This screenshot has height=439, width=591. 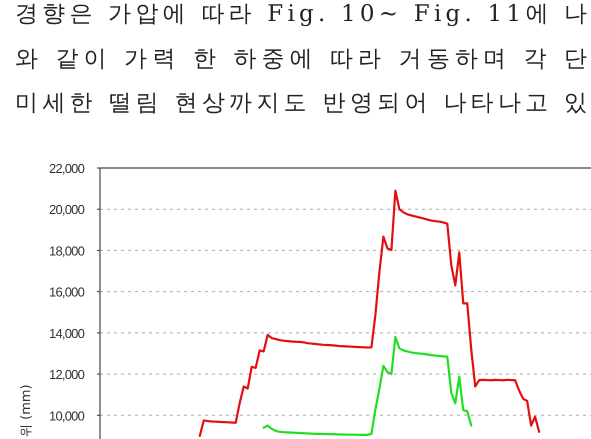 What do you see at coordinates (301, 59) in the screenshot?
I see `text: 와 같이 가력 한 하중에 따라 거동하며 각 단` at bounding box center [301, 59].